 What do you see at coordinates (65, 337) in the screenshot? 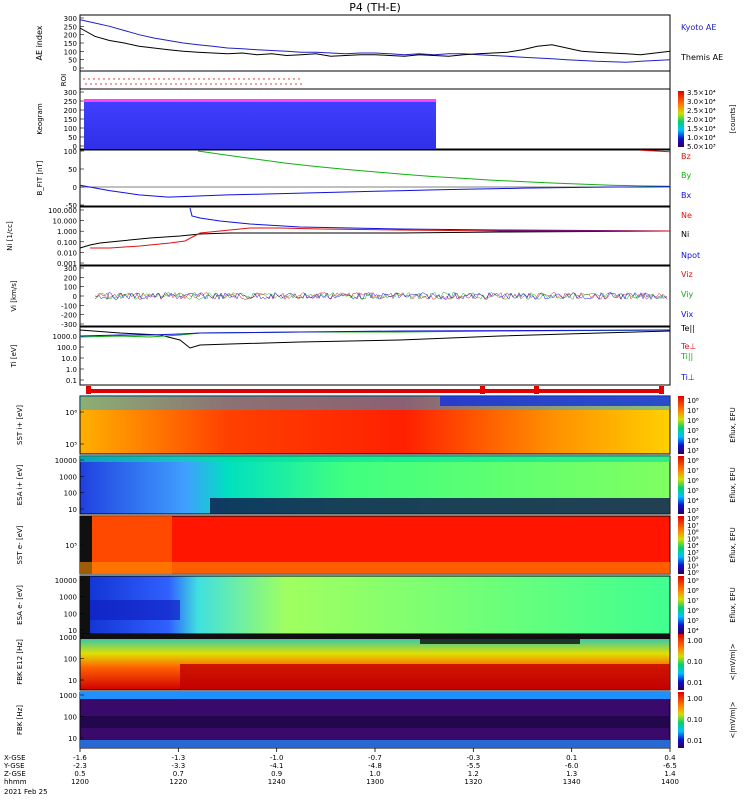
I see `ti-tick-label: 1000.0` at bounding box center [65, 337].